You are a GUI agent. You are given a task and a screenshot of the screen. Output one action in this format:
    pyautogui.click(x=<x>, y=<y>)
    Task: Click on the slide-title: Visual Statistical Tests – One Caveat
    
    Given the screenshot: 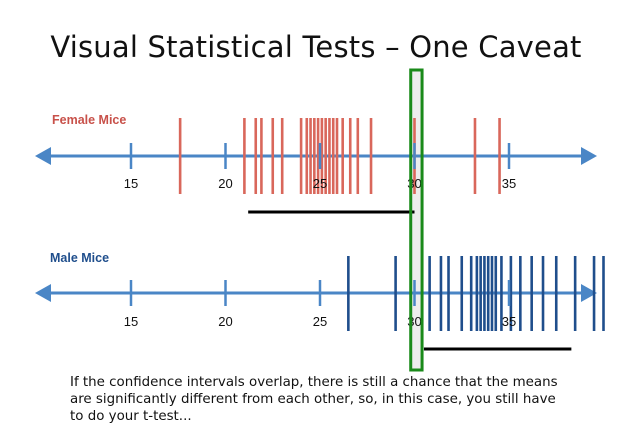 What is the action you would take?
    pyautogui.click(x=316, y=47)
    